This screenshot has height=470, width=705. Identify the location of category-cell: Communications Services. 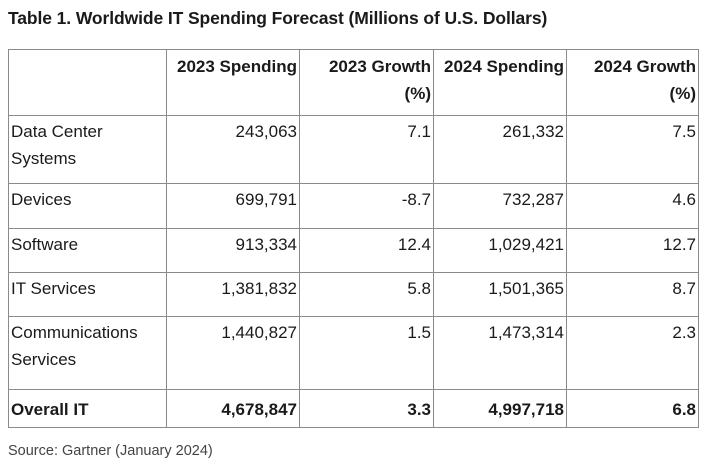
(87, 353).